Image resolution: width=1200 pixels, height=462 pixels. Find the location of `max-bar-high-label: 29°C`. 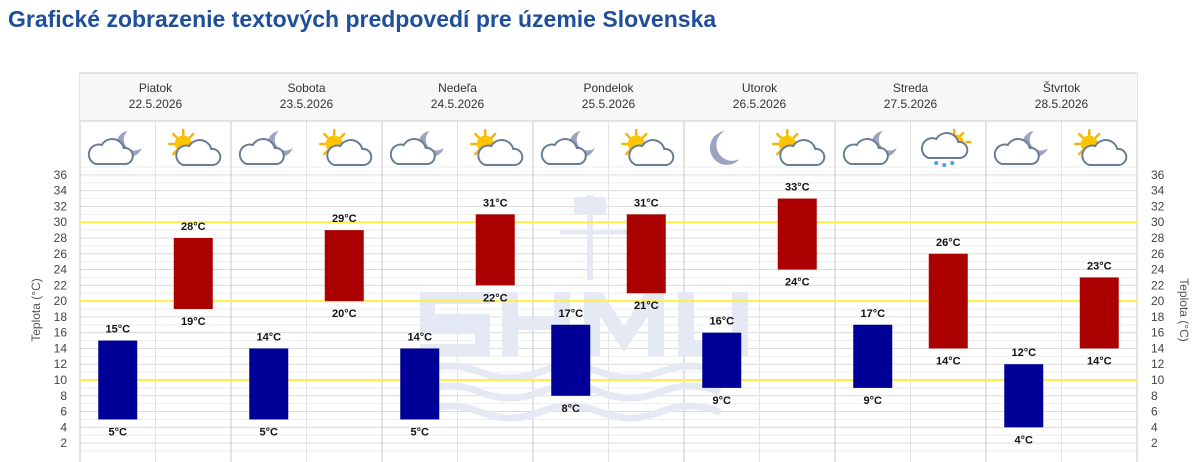

max-bar-high-label: 29°C is located at coordinates (344, 219).